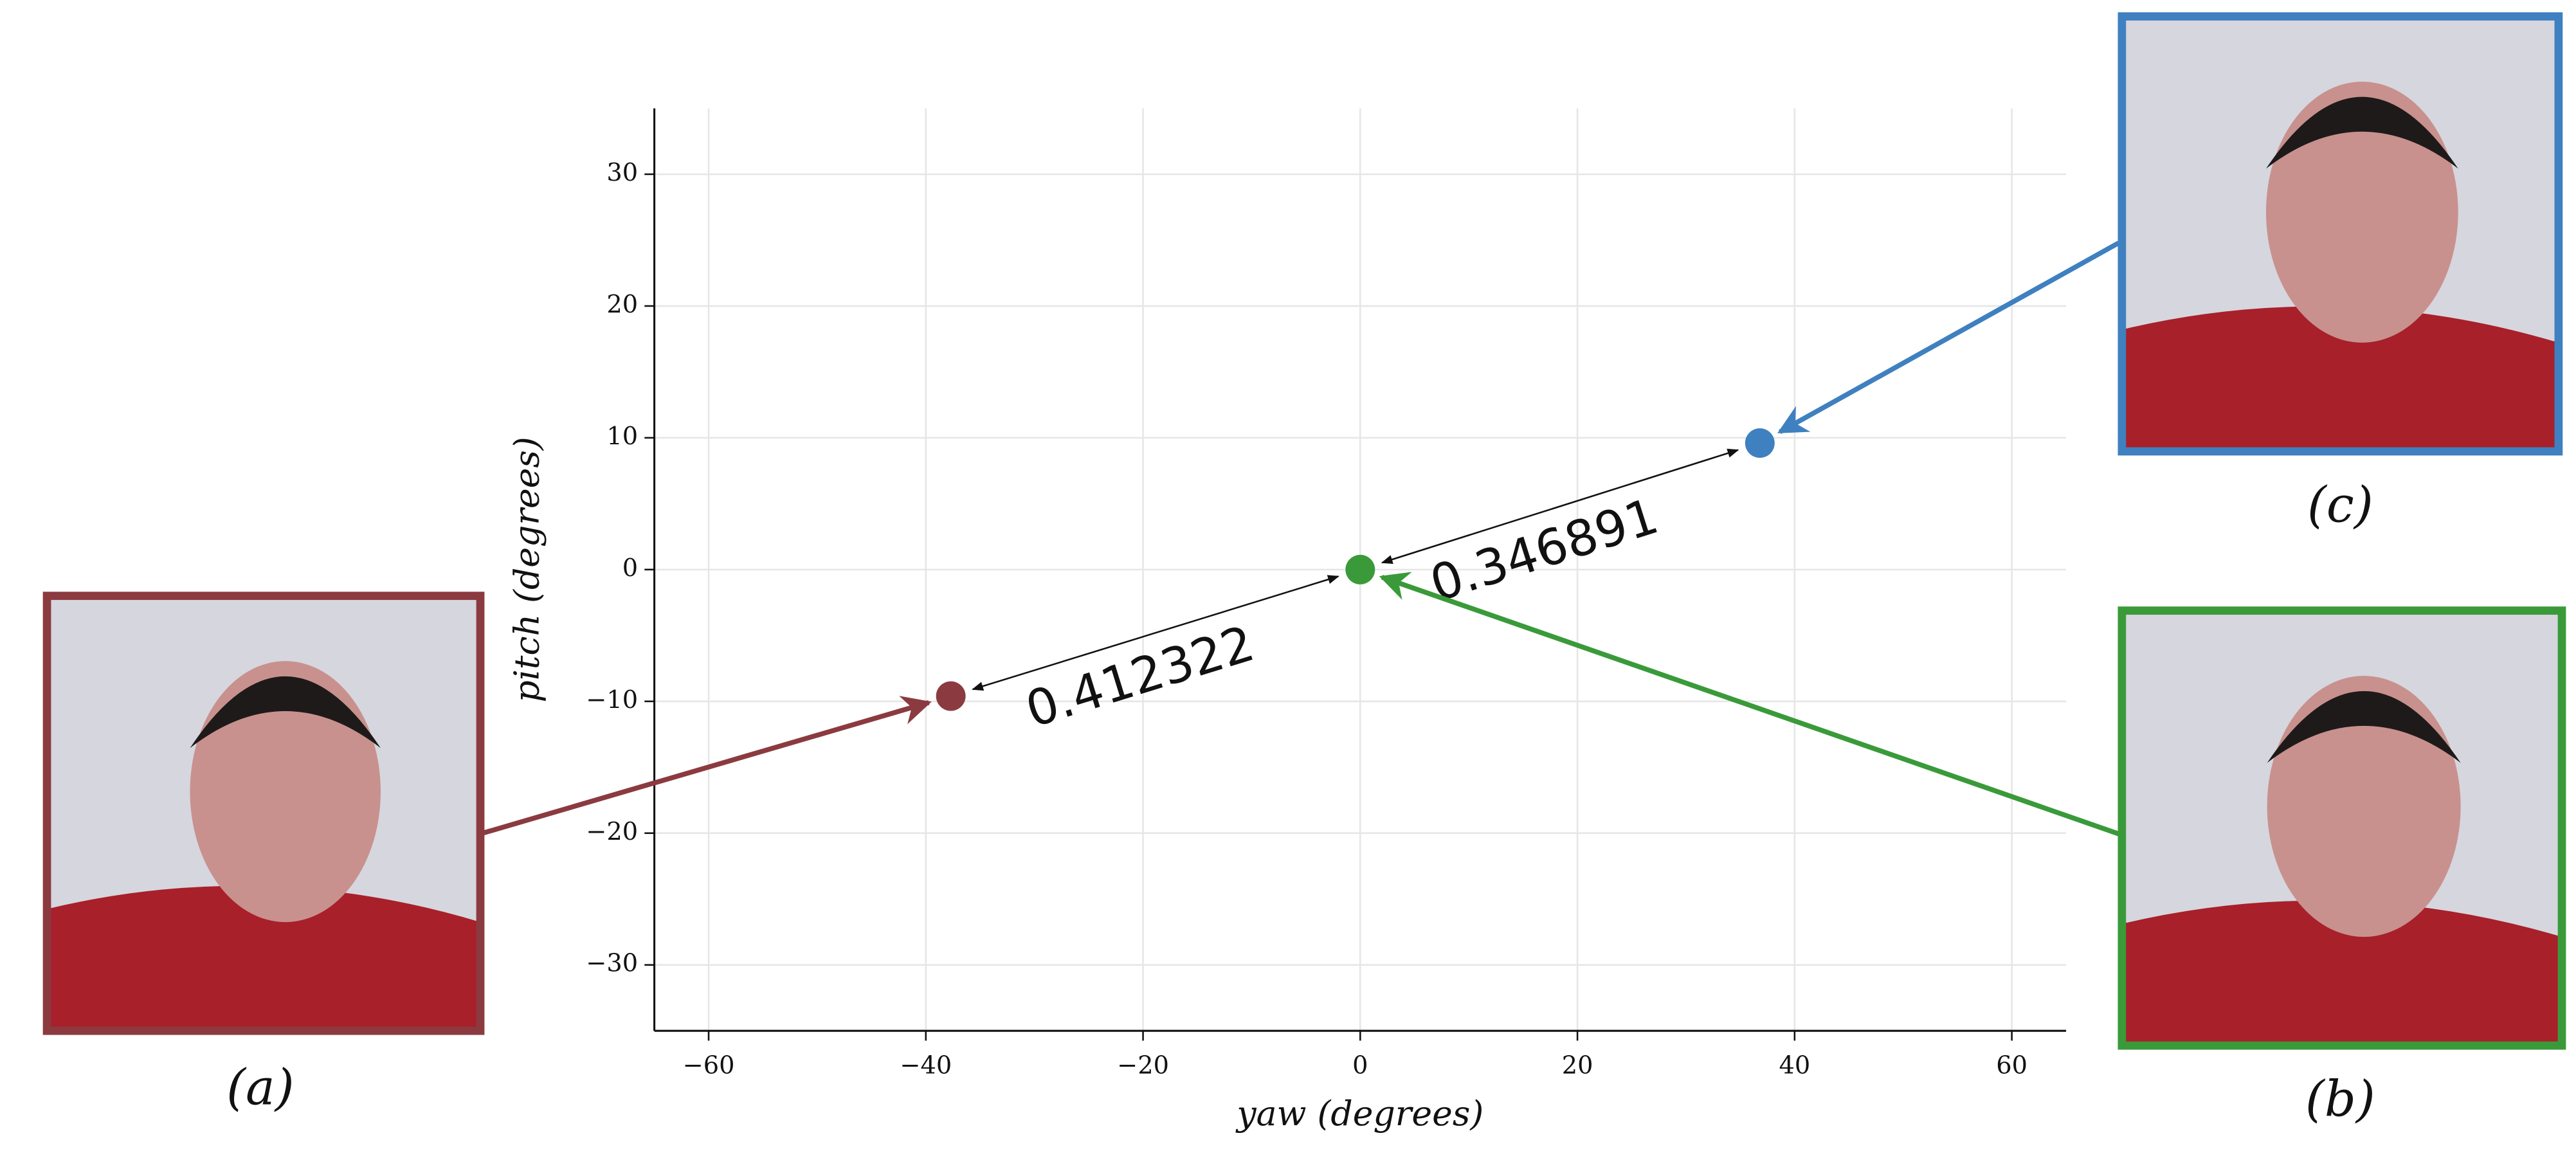 This screenshot has height=1149, width=2576. What do you see at coordinates (630, 569) in the screenshot?
I see `y-tick-label: 0` at bounding box center [630, 569].